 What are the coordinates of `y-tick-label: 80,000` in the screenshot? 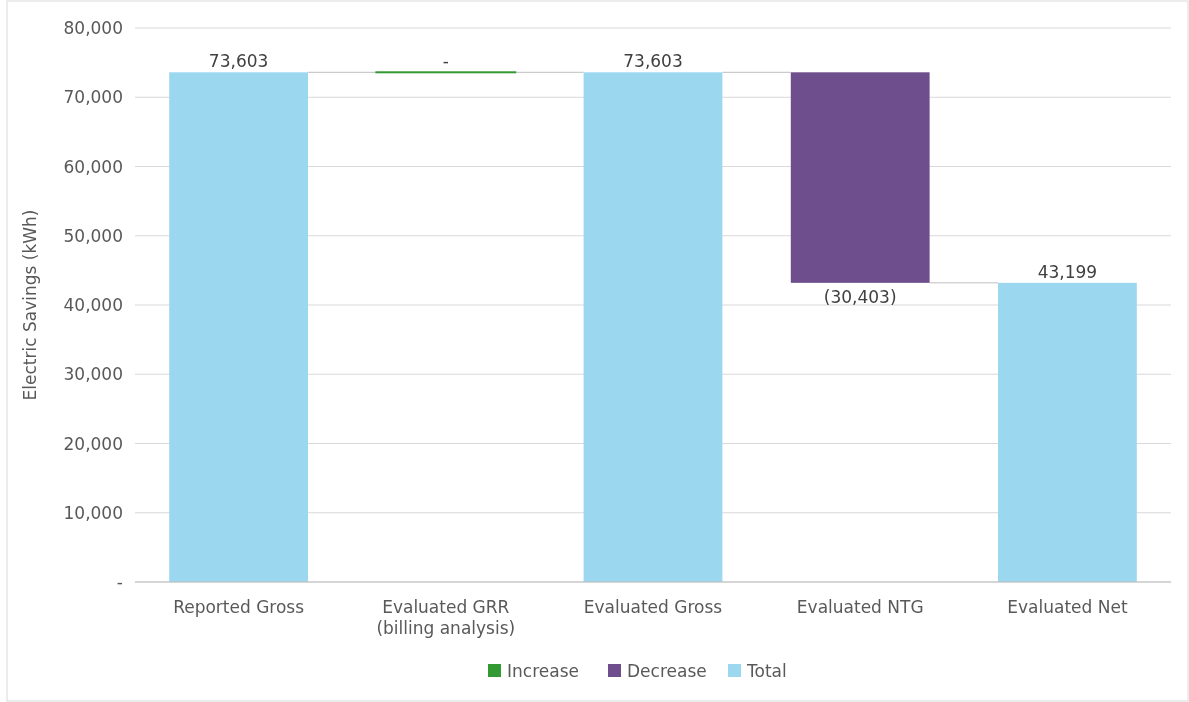 It's located at (93, 28).